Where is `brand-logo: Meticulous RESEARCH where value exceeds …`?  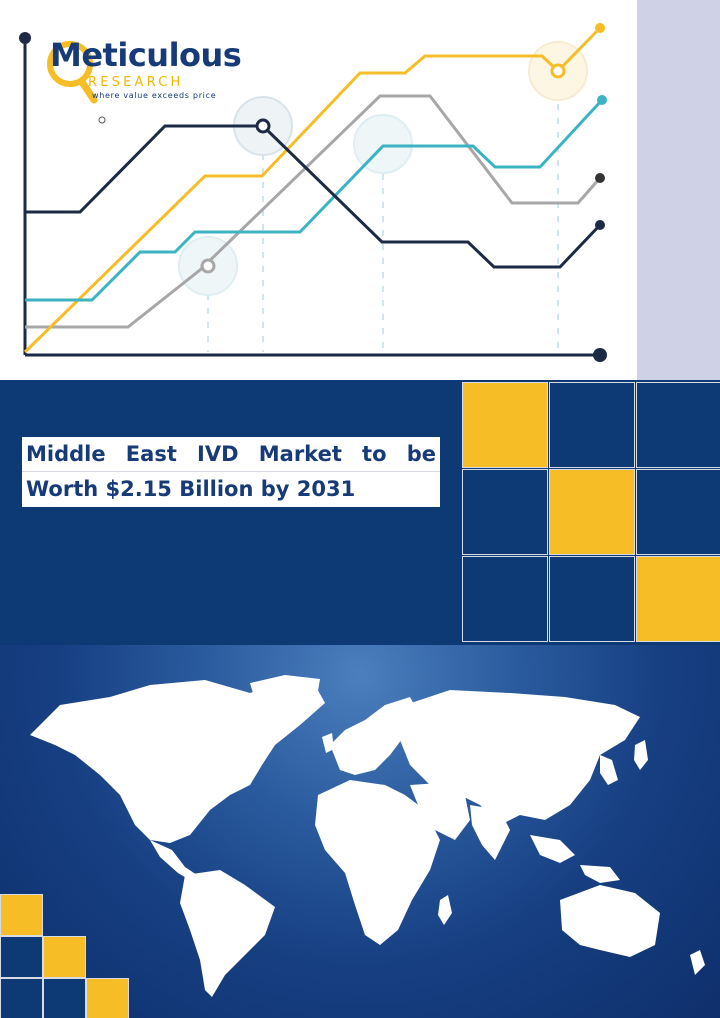
brand-logo: Meticulous RESEARCH where value exceeds … is located at coordinates (141, 74).